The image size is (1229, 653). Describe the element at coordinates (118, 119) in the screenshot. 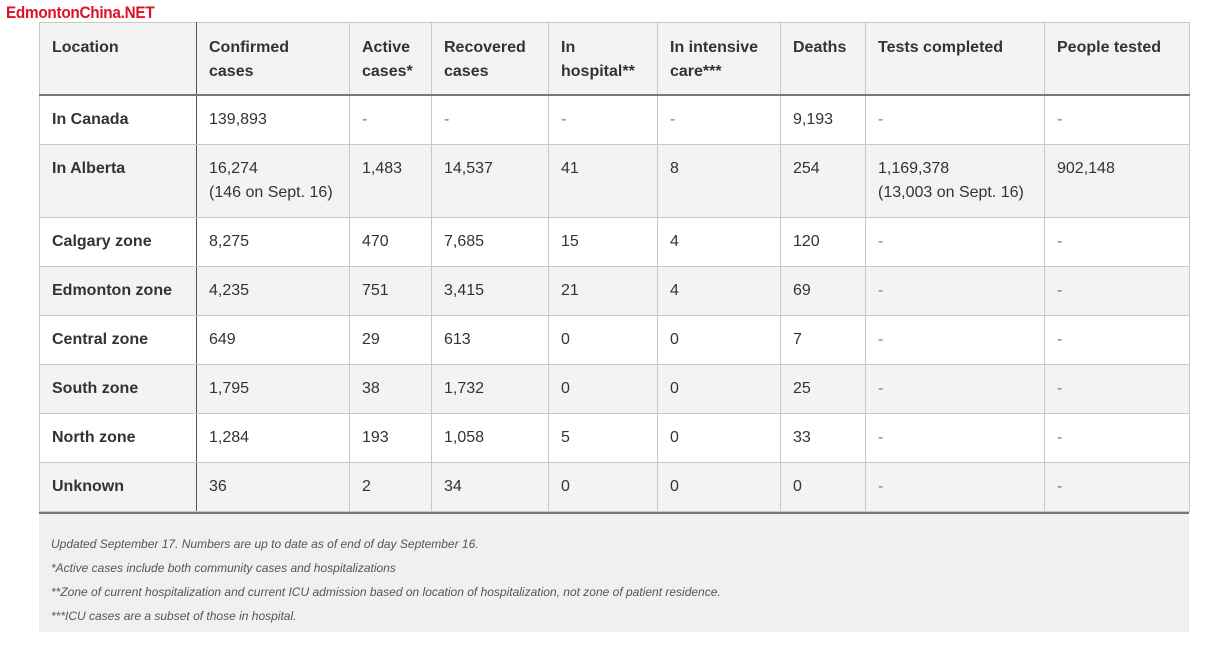

I see `cell-location: In Canada` at that location.